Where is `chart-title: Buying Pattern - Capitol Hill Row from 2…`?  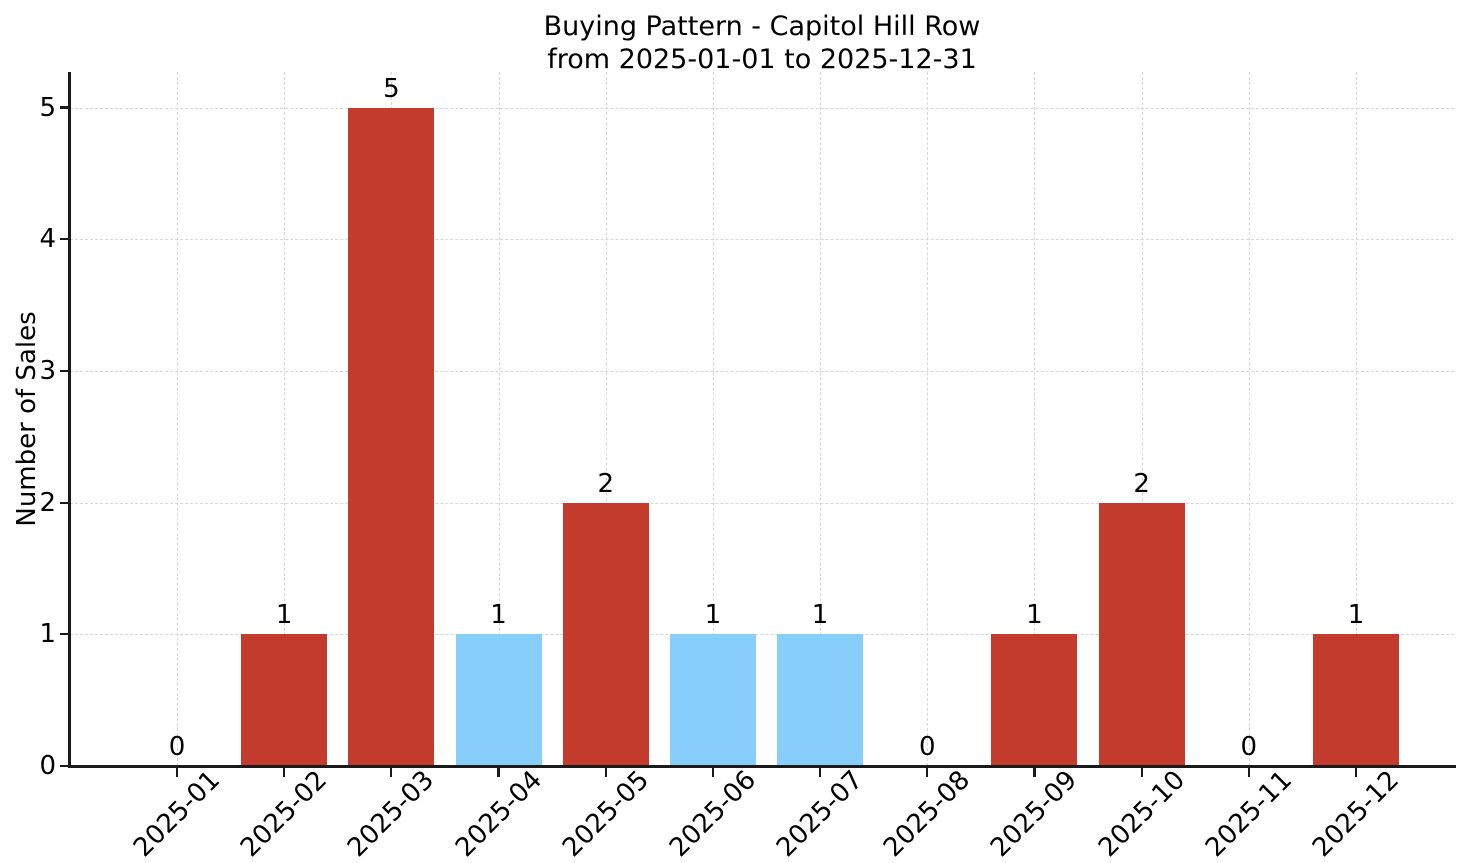
chart-title: Buying Pattern - Capitol Hill Row from 2… is located at coordinates (762, 43).